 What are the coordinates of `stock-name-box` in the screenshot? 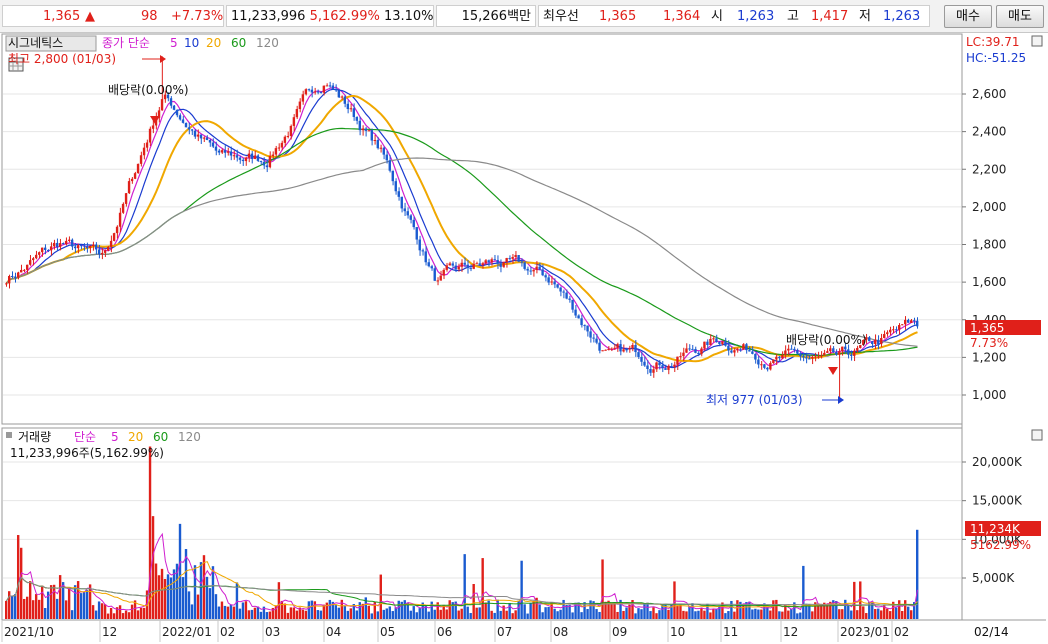 It's located at (51, 43).